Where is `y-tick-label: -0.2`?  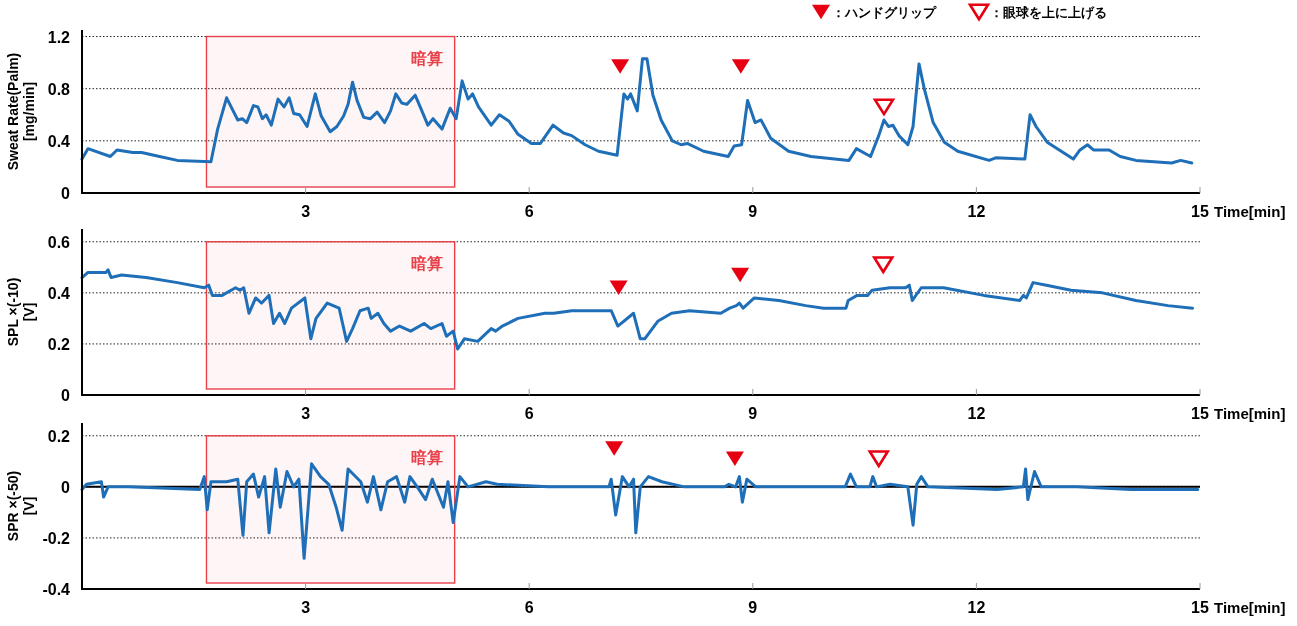 y-tick-label: -0.2 is located at coordinates (56, 538).